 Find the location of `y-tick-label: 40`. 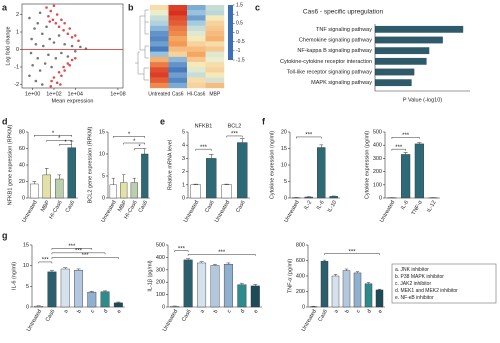

y-tick-label: 40 is located at coordinates (22, 165).